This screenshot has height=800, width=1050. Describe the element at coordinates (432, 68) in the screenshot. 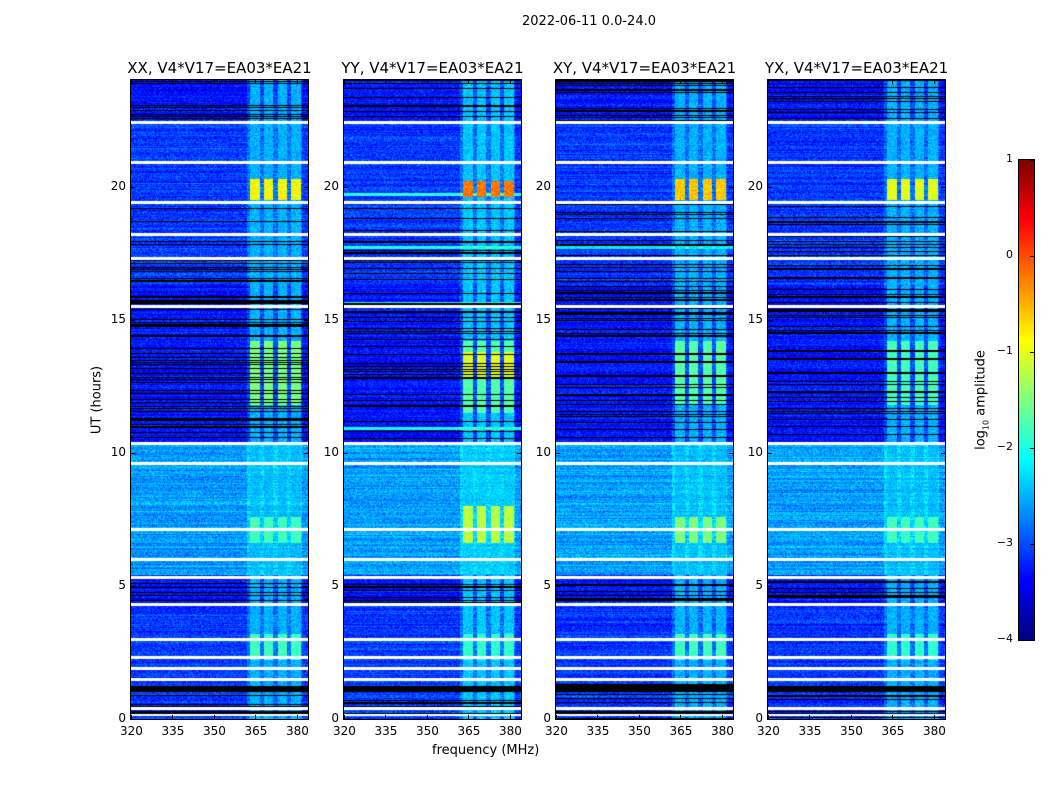

I see `panel-title: YY, V4*V17=EA03*EA21` at that location.